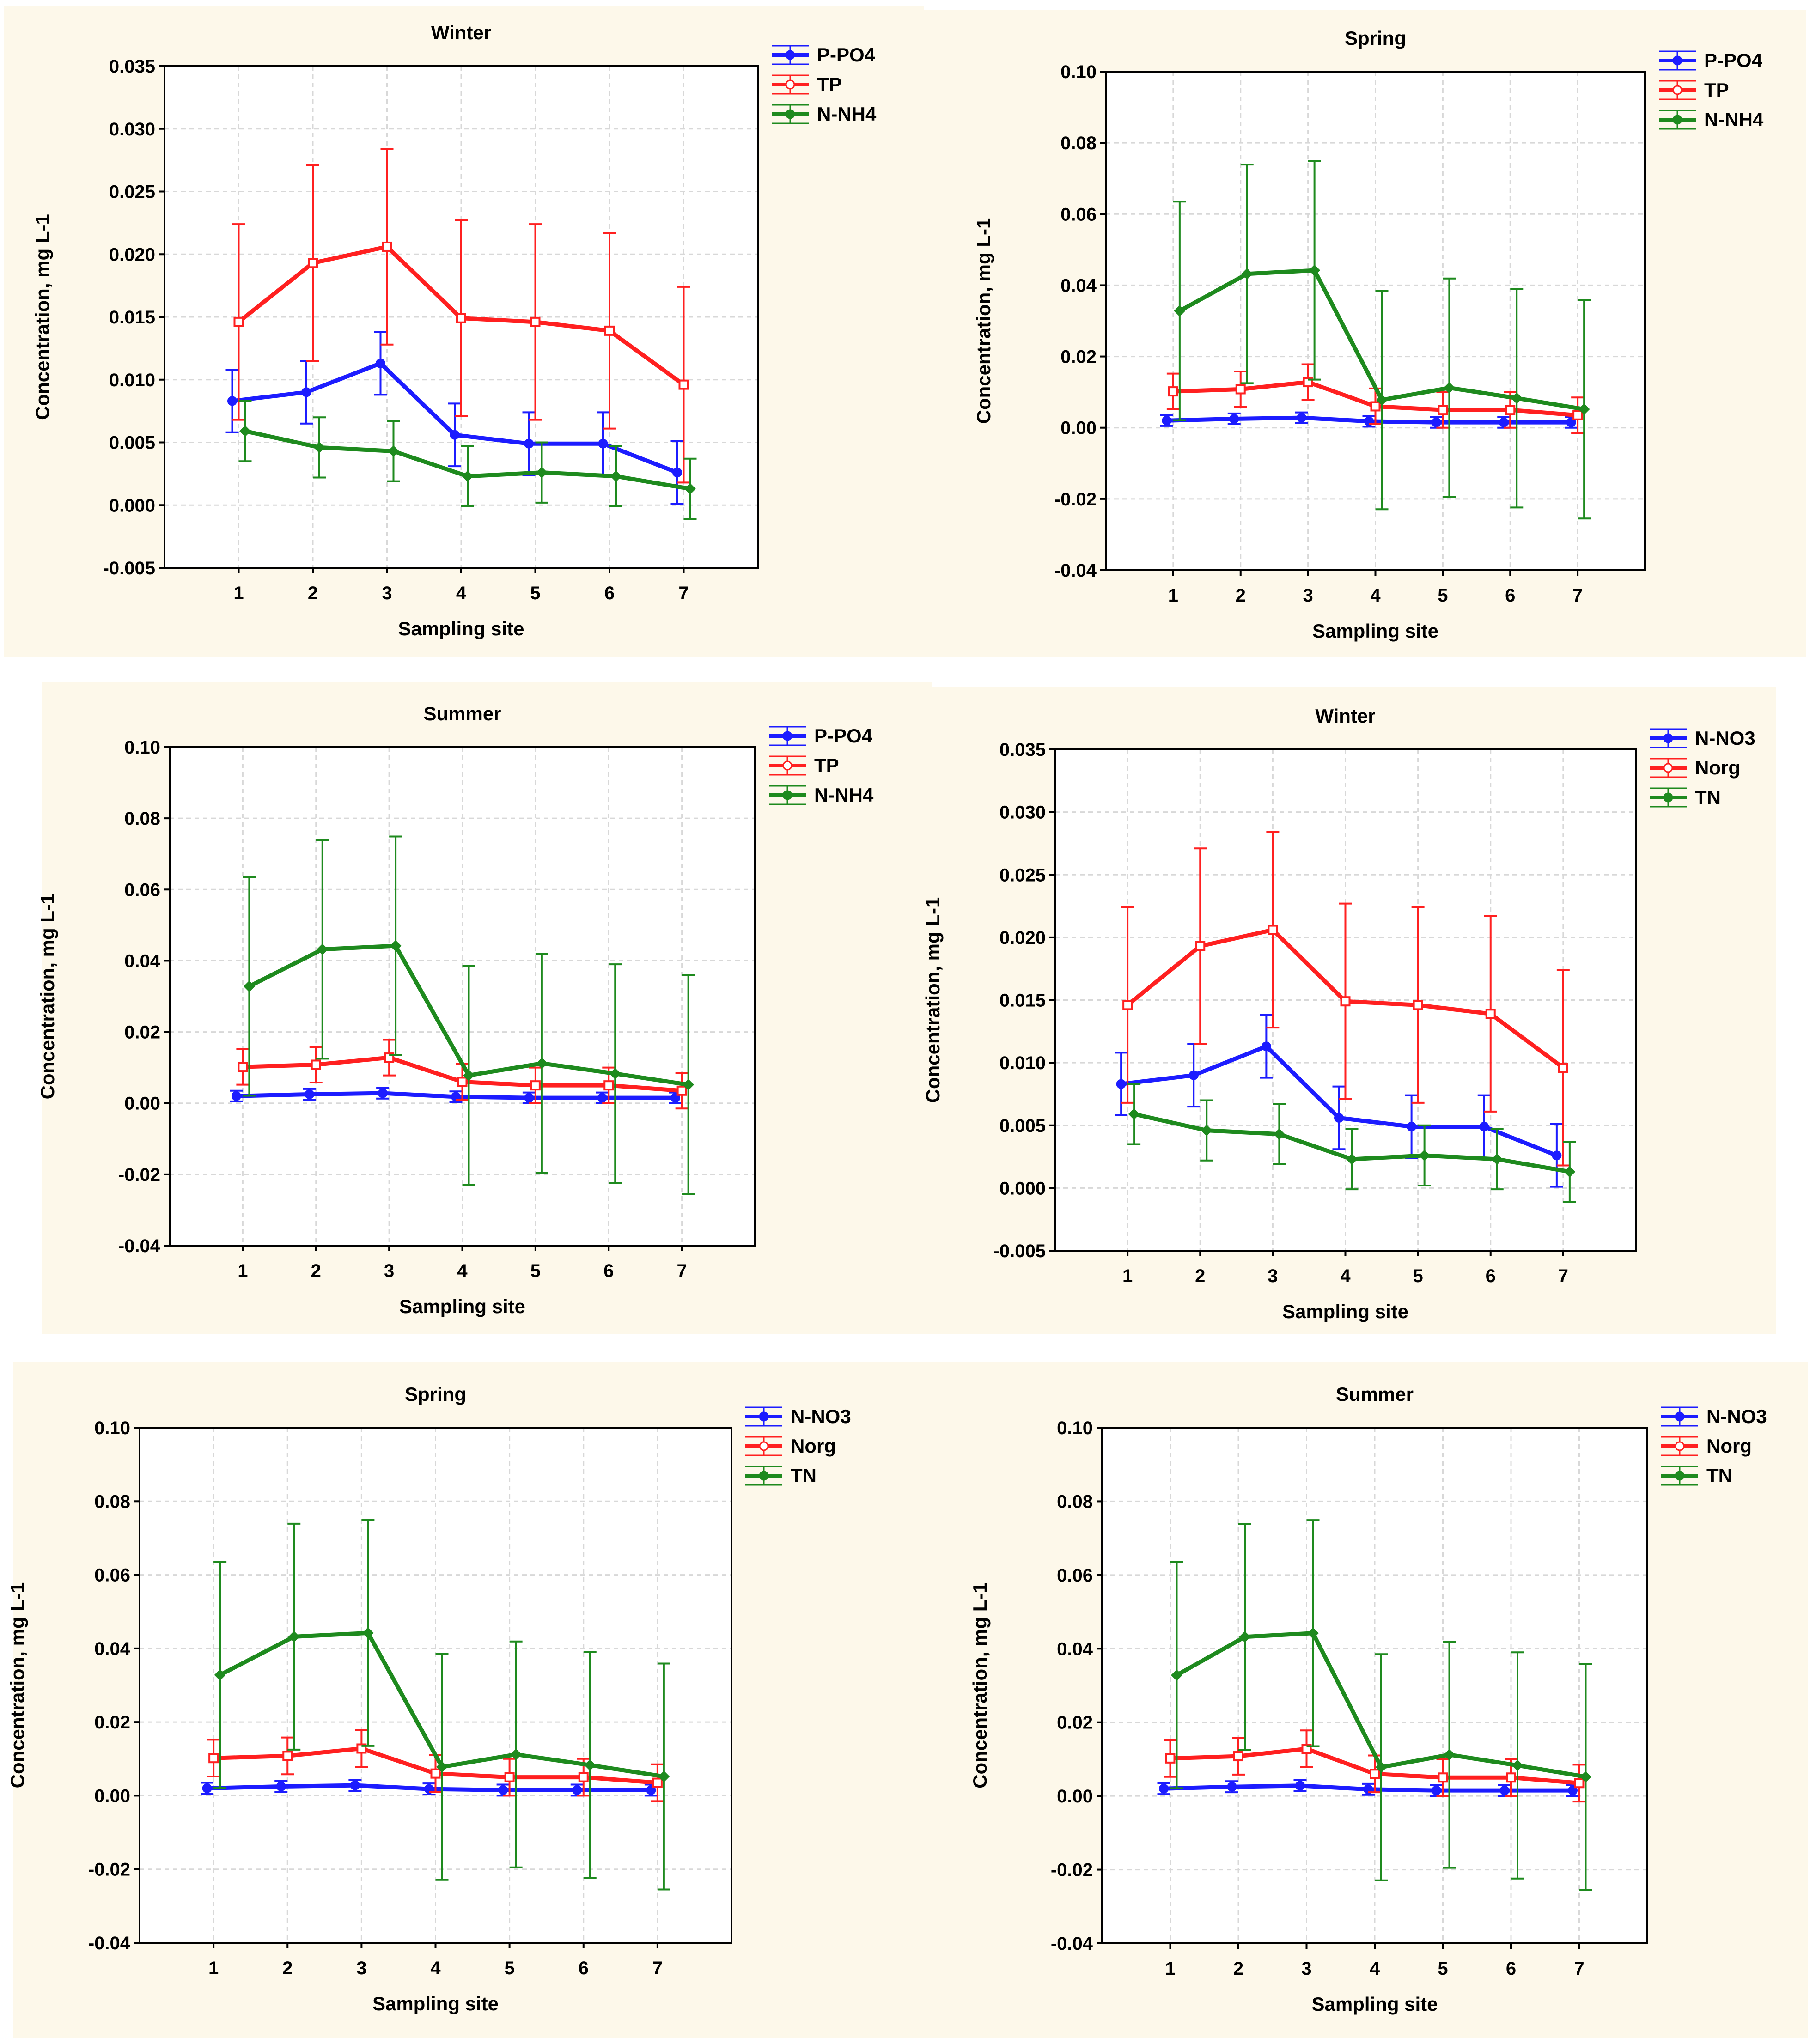 This screenshot has height=2044, width=1810. What do you see at coordinates (435, 1394) in the screenshot?
I see `chart-title: Spring` at bounding box center [435, 1394].